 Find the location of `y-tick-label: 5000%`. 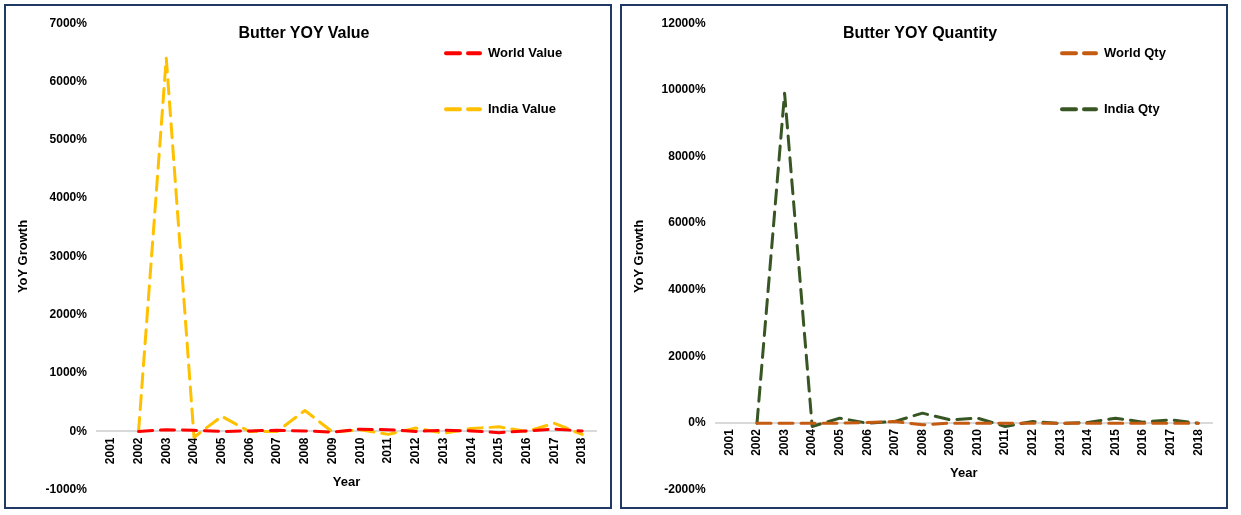

y-tick-label: 5000% is located at coordinates (68, 139).